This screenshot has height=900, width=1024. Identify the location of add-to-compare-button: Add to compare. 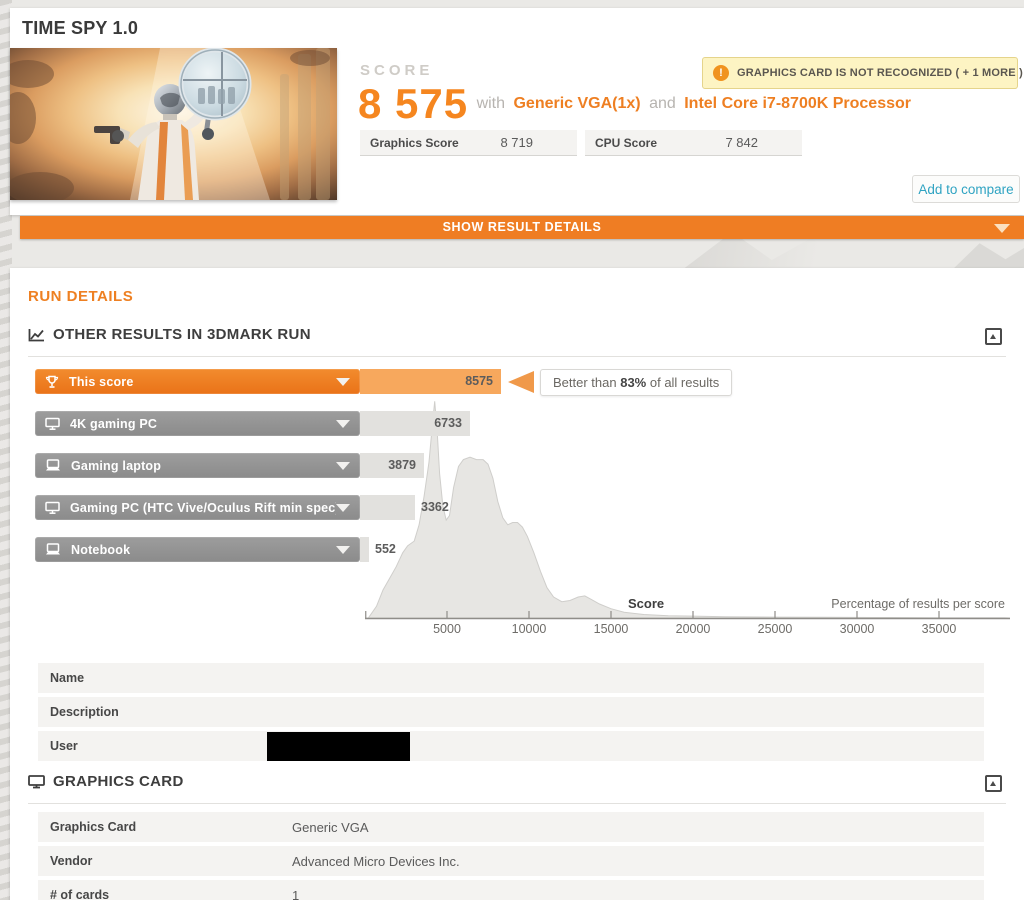
(966, 189).